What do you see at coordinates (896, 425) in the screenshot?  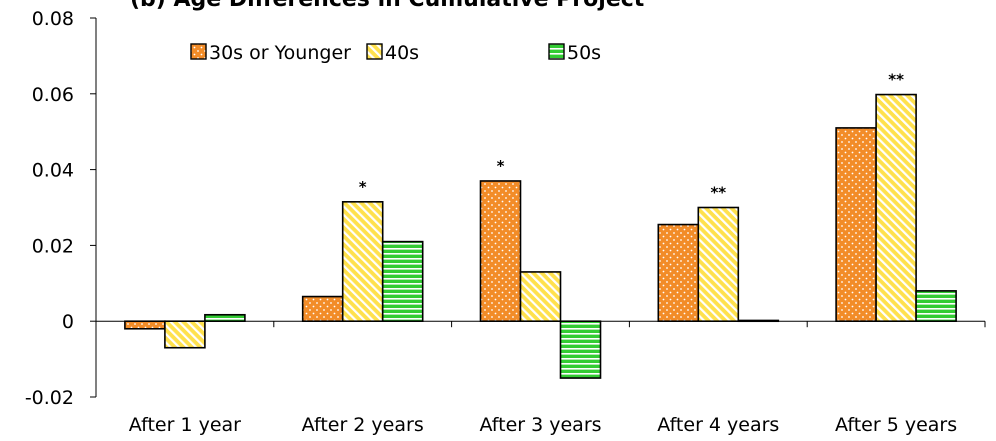 I see `x-category-label: After 5 years` at bounding box center [896, 425].